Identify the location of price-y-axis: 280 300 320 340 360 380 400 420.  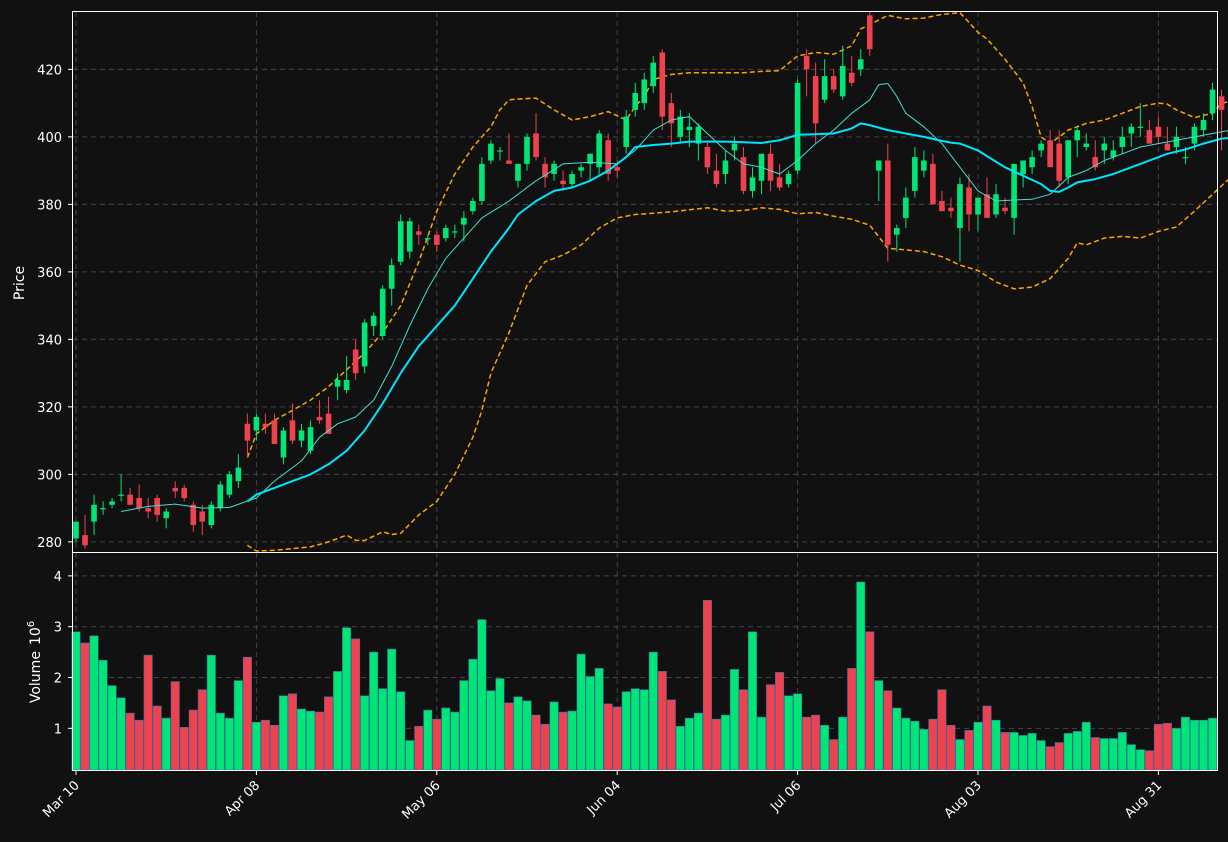
(54, 307).